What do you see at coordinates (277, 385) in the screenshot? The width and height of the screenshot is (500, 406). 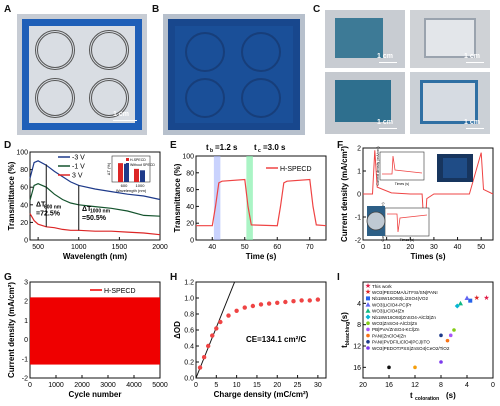 I see `x-tick-label: 20` at bounding box center [277, 385].